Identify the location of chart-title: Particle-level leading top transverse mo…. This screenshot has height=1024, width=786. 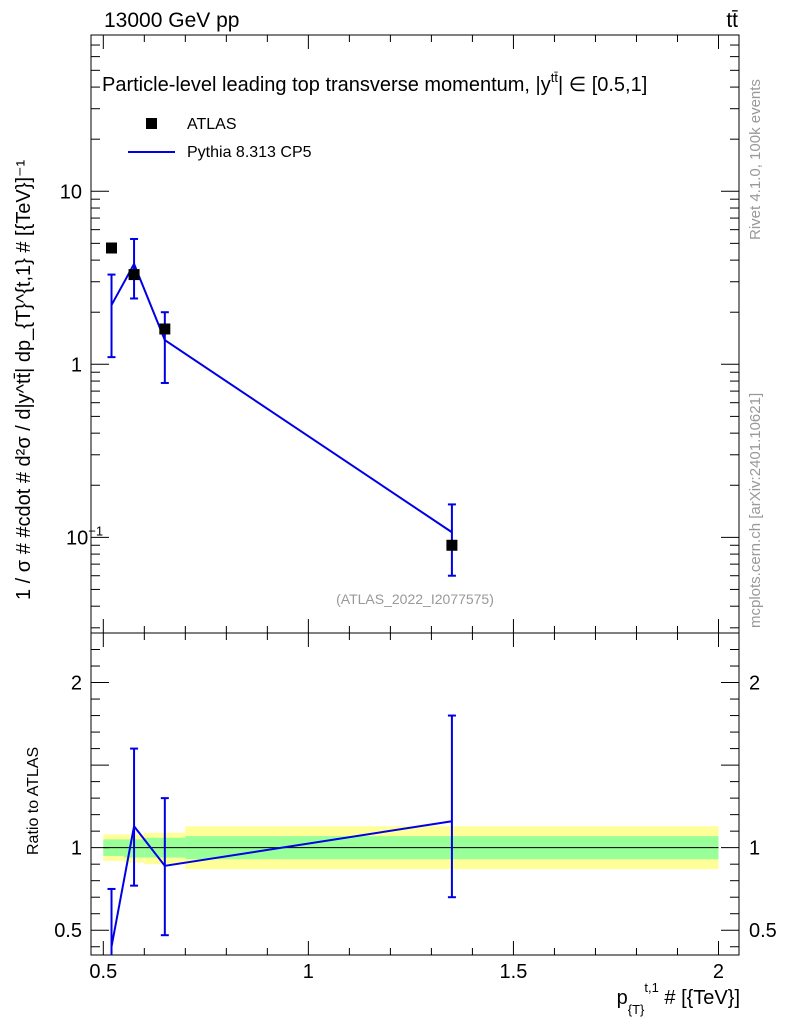
(374, 83).